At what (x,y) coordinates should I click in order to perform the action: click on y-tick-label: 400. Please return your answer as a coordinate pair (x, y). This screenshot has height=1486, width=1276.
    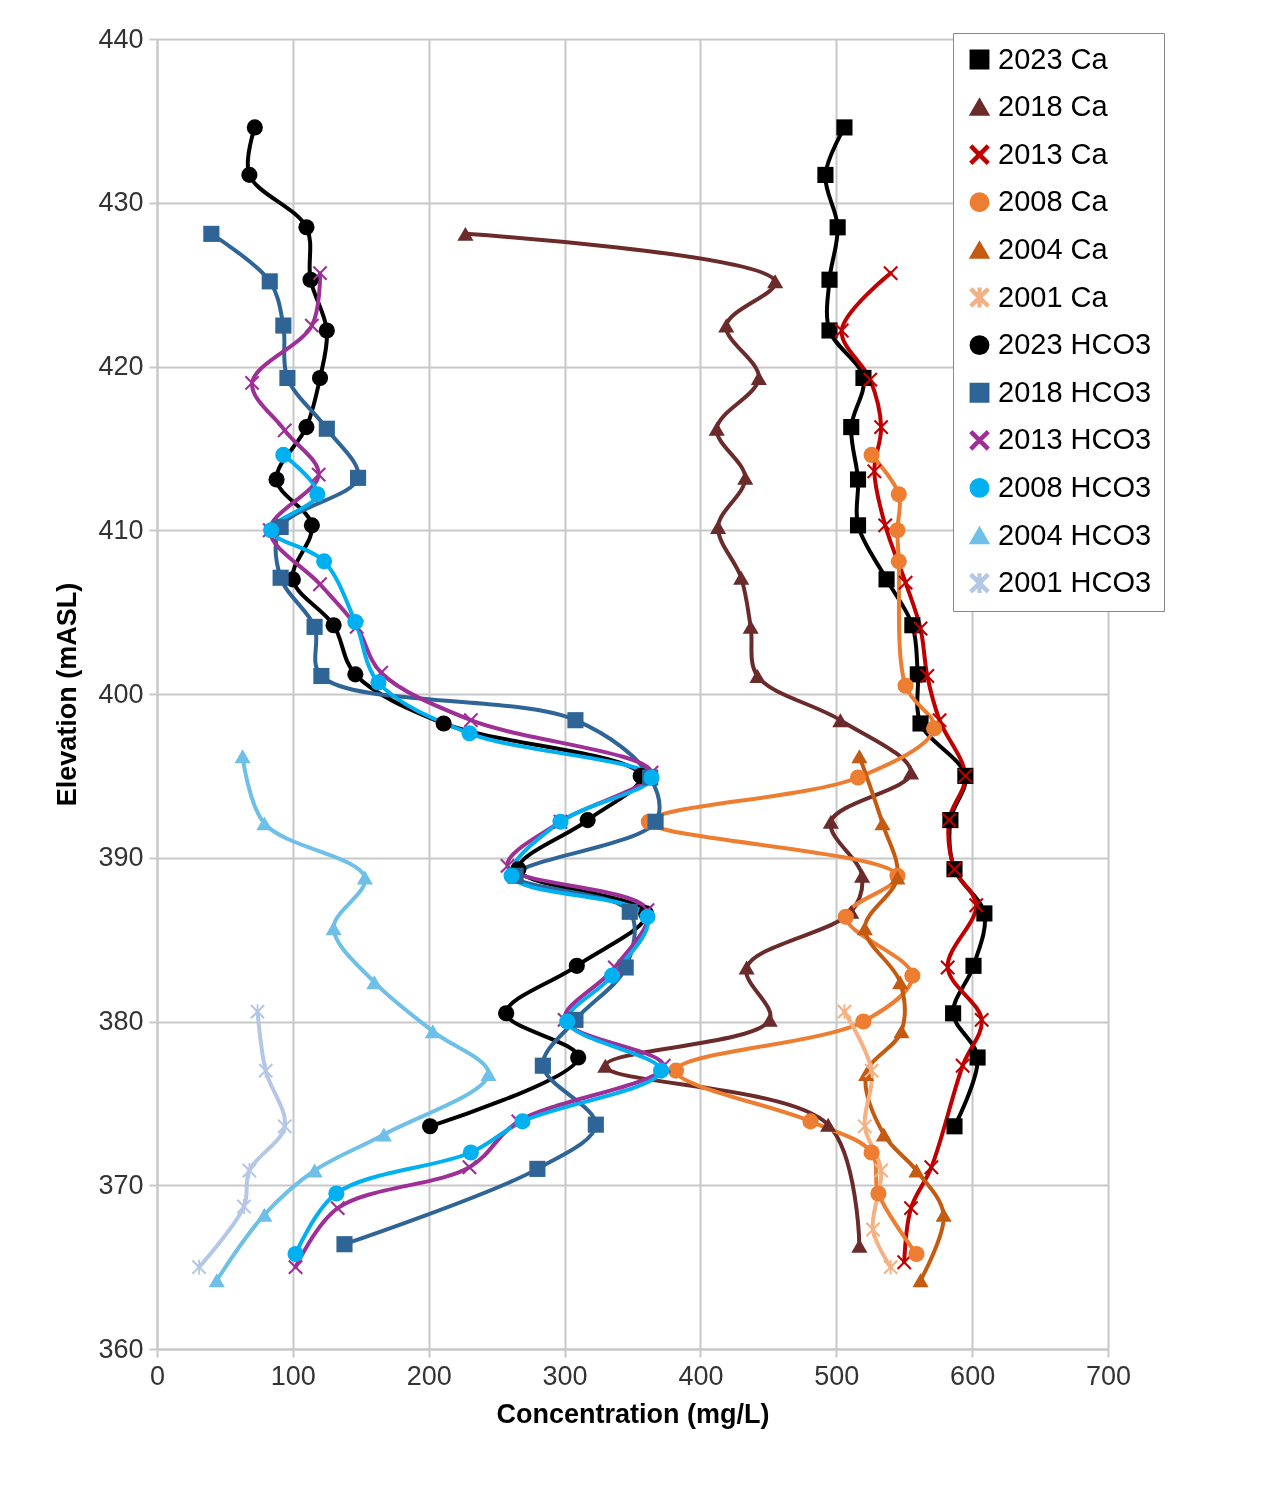
    Looking at the image, I should click on (121, 693).